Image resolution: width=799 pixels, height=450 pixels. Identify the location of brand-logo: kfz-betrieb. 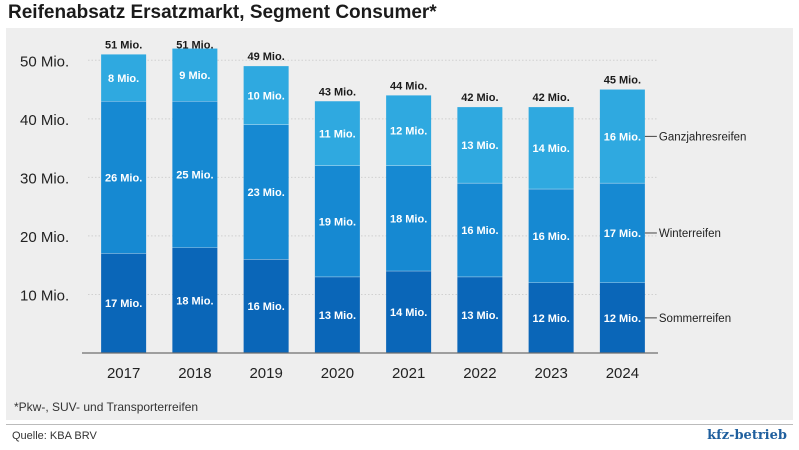
(747, 435).